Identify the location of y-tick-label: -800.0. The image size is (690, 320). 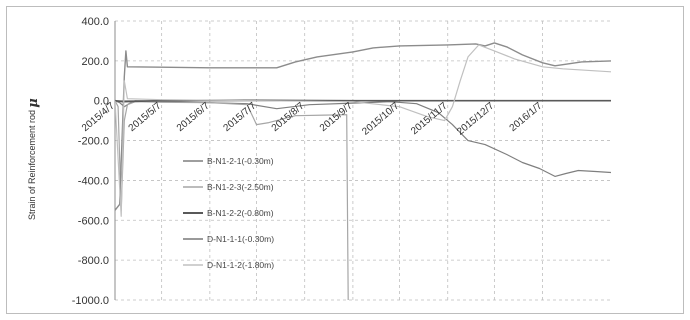
(93, 261).